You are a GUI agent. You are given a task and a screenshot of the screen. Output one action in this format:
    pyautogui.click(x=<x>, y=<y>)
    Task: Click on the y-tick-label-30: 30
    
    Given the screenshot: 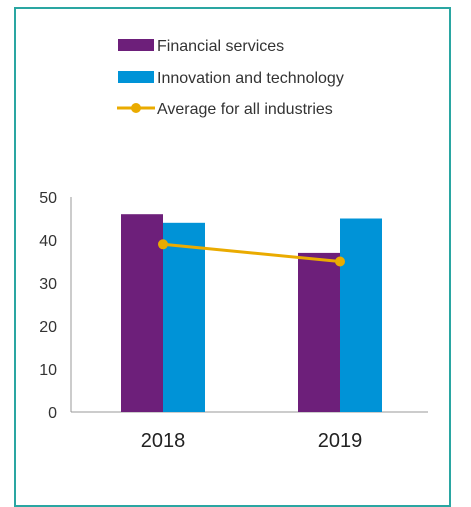 What is the action you would take?
    pyautogui.click(x=48, y=284)
    